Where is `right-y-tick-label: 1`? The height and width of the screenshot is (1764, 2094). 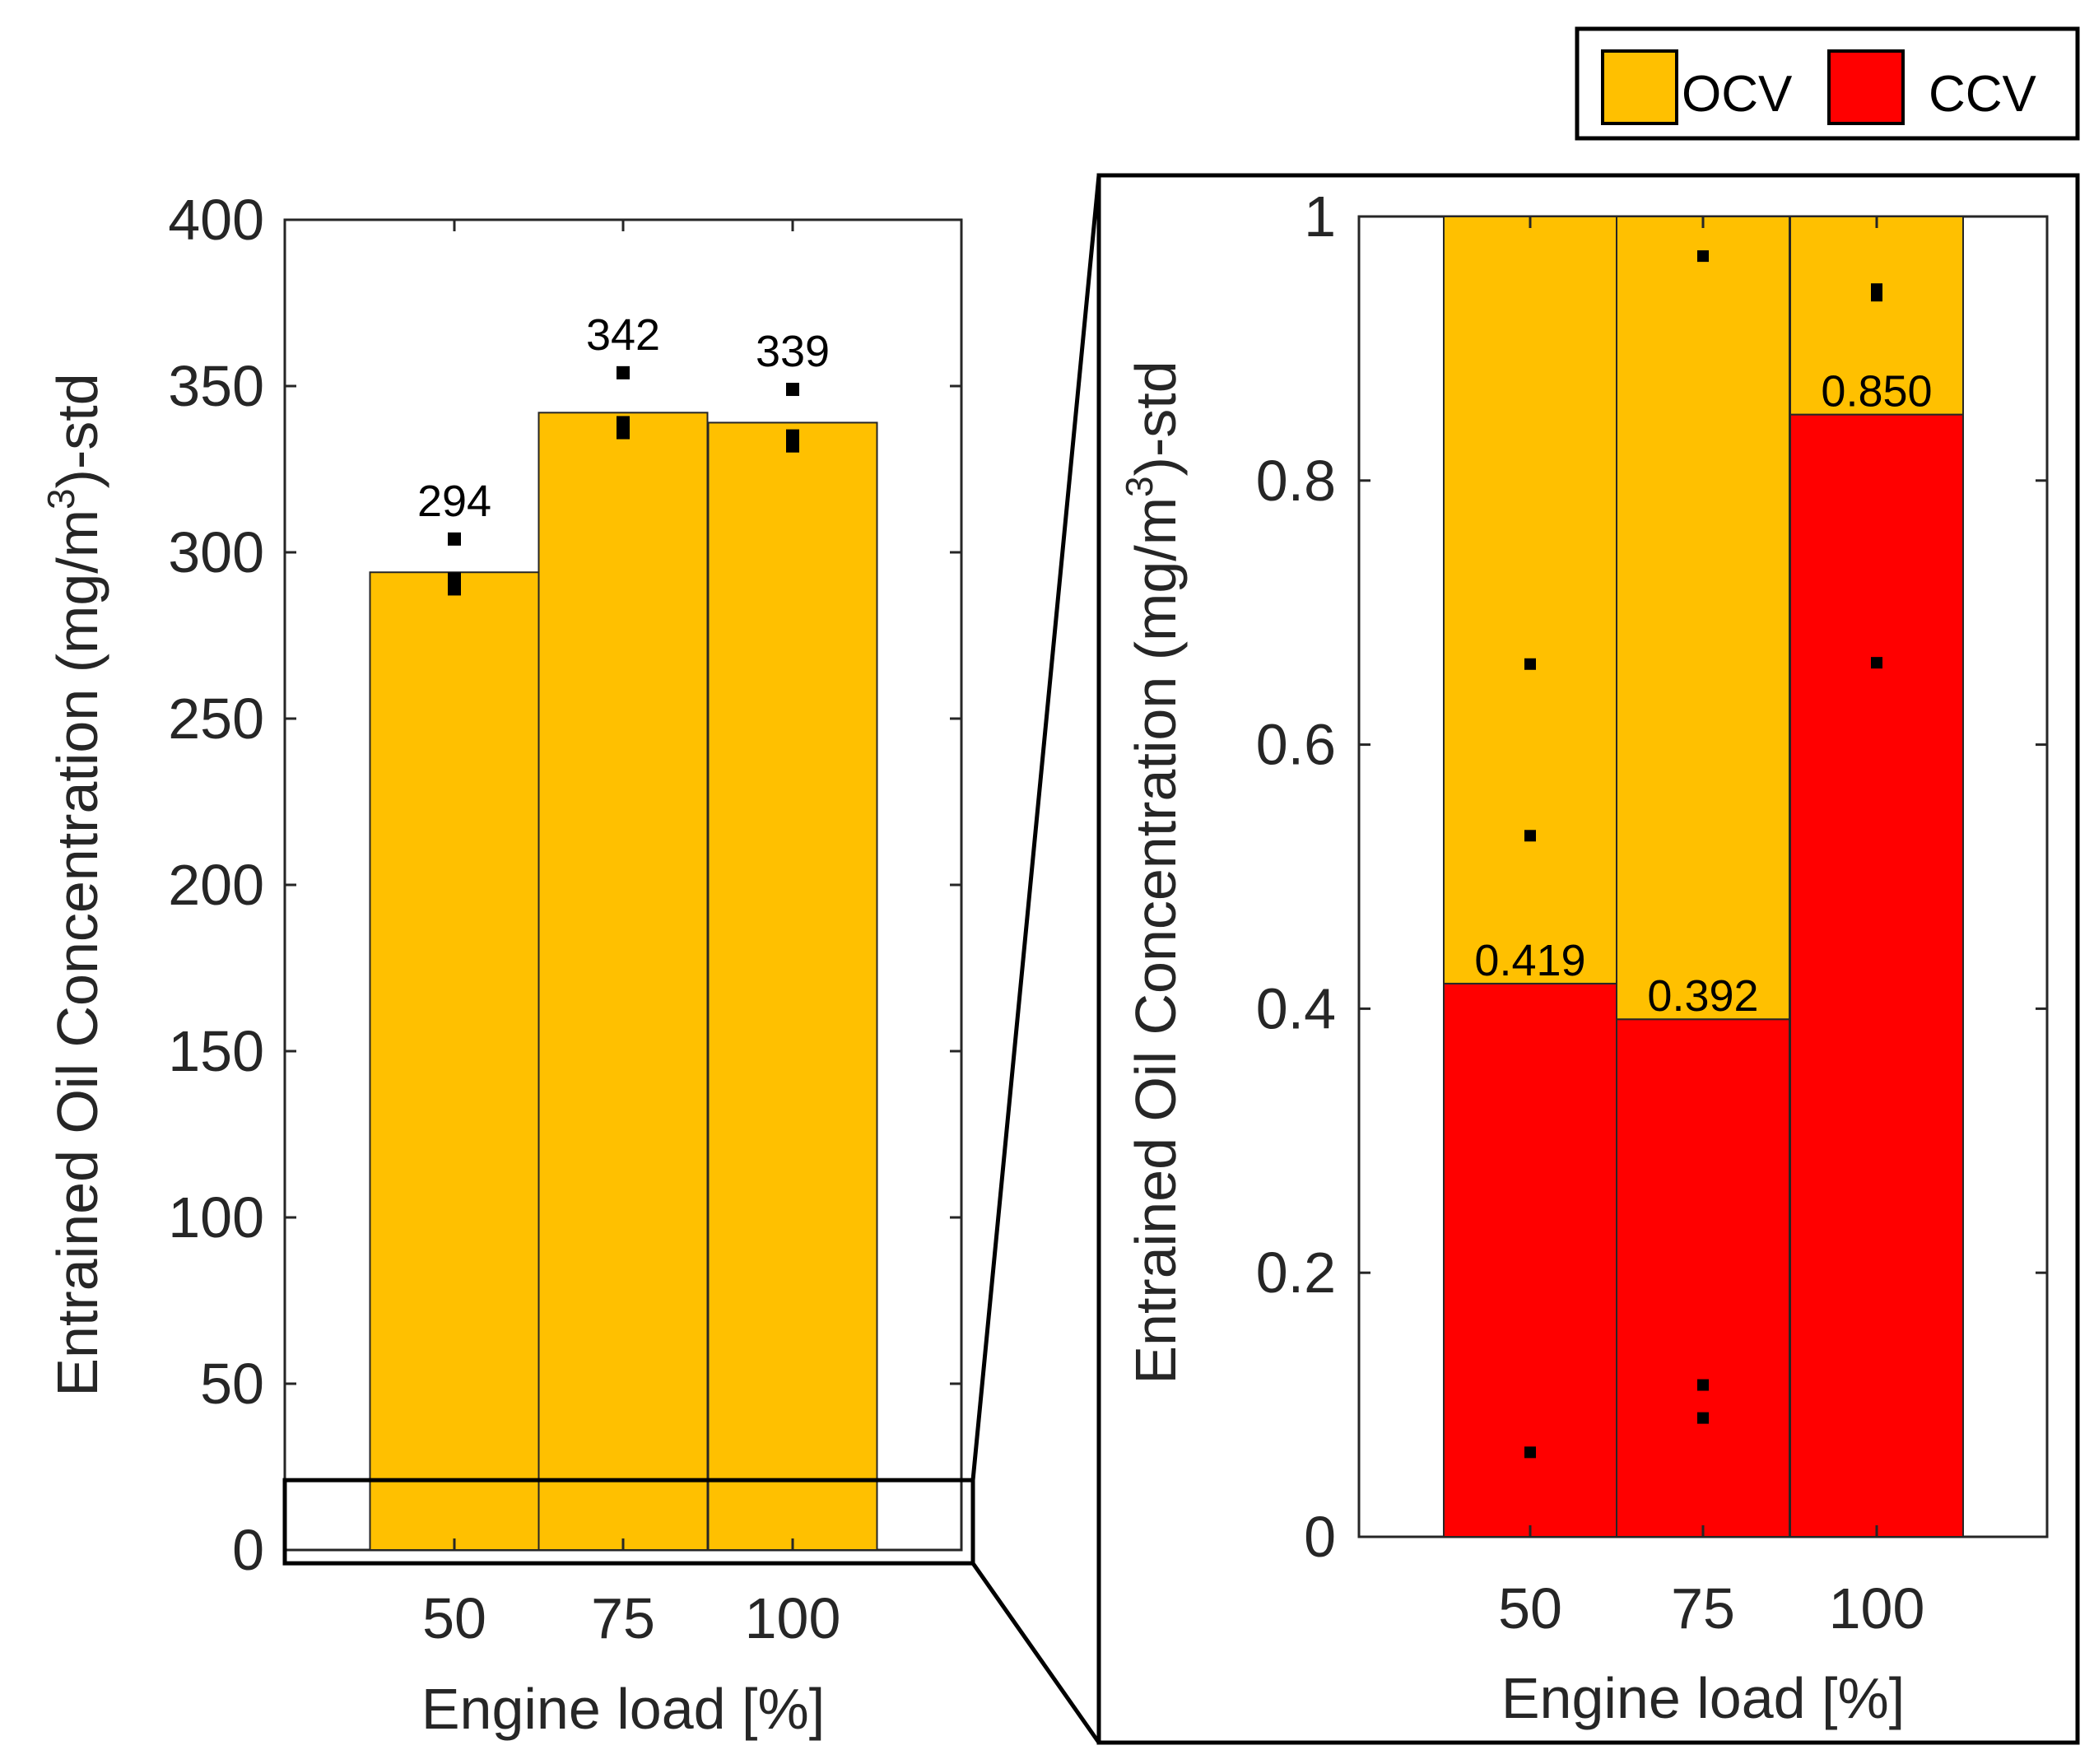 right-y-tick-label: 1 is located at coordinates (1320, 216).